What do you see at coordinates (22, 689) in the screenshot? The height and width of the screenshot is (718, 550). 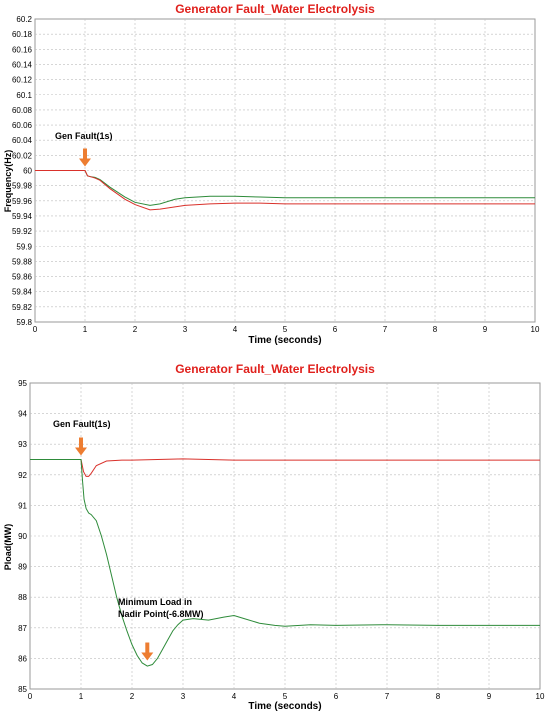 I see `y-tick-label: 85` at bounding box center [22, 689].